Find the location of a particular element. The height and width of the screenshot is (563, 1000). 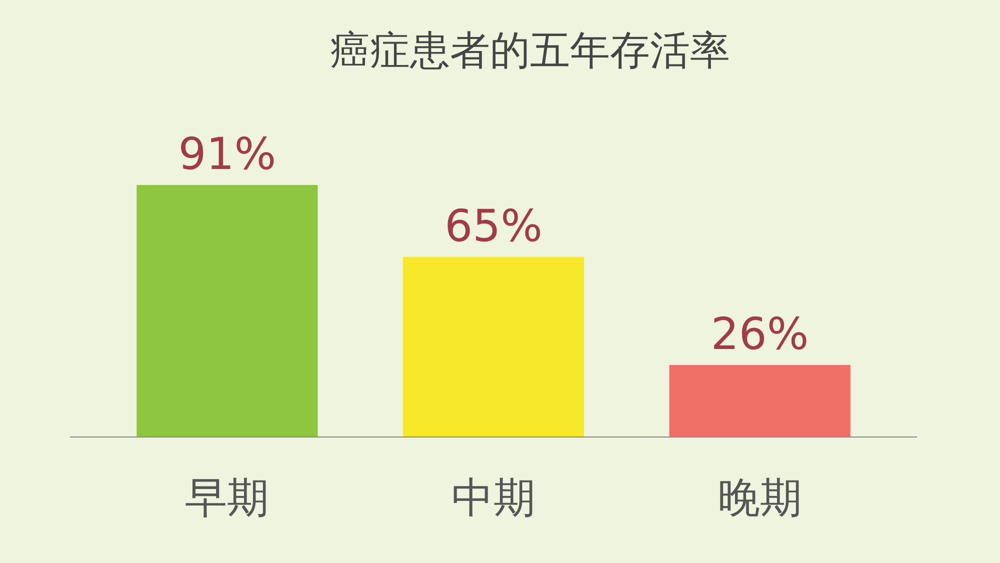

data-label: 91% is located at coordinates (227, 154).